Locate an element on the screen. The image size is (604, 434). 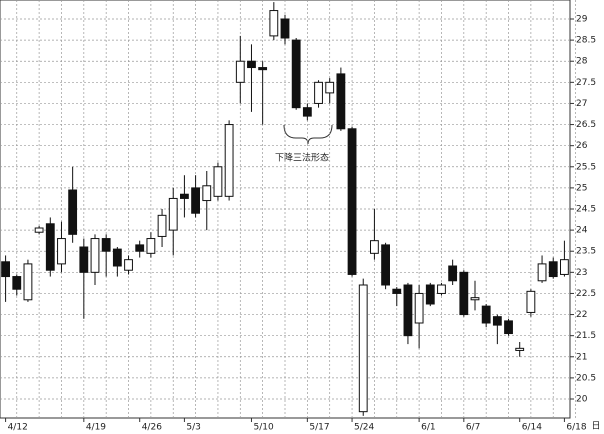
annotation: 下降三法形态 is located at coordinates (302, 158).